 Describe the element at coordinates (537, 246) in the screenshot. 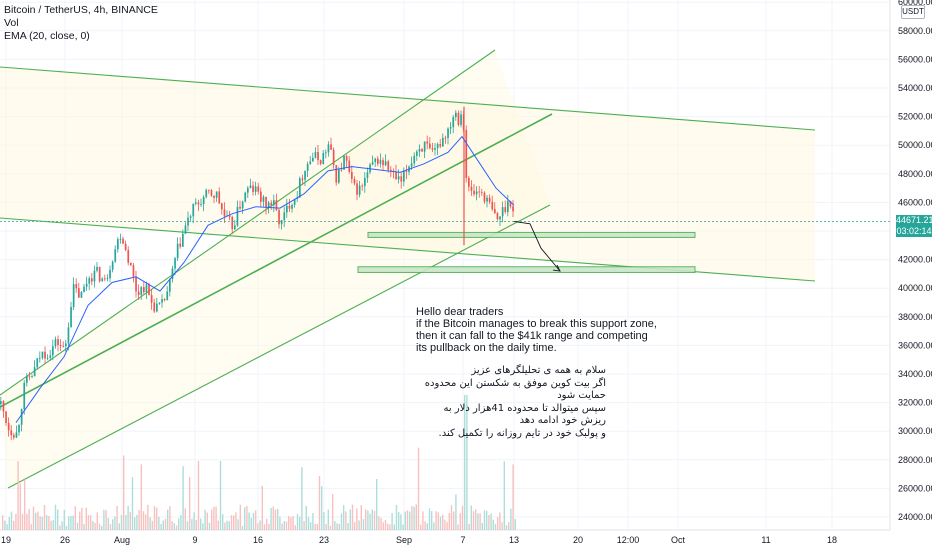

I see `projection-arrow` at that location.